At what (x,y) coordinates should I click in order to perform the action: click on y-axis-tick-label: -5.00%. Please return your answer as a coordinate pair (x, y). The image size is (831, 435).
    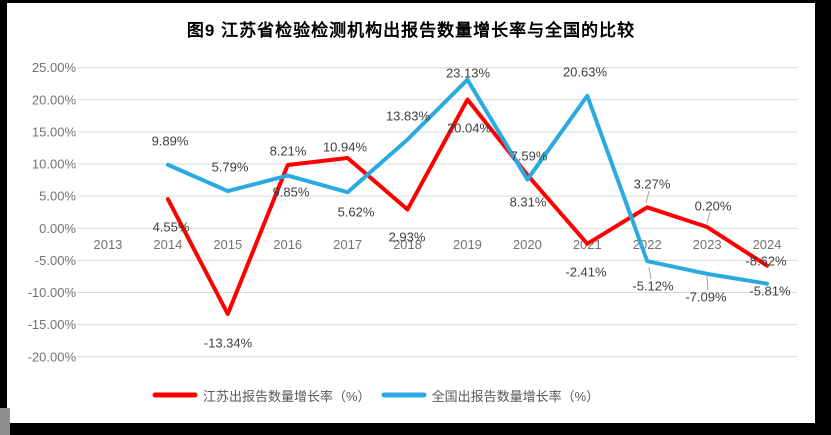
    Looking at the image, I should click on (56, 260).